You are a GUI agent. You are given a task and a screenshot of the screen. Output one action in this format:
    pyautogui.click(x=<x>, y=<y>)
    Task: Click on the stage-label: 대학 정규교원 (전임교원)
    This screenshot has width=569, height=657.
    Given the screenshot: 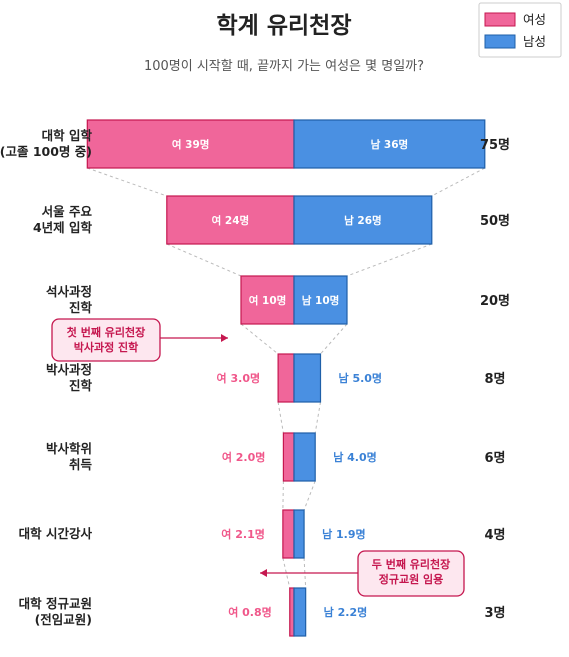 What is the action you would take?
    pyautogui.click(x=55, y=611)
    